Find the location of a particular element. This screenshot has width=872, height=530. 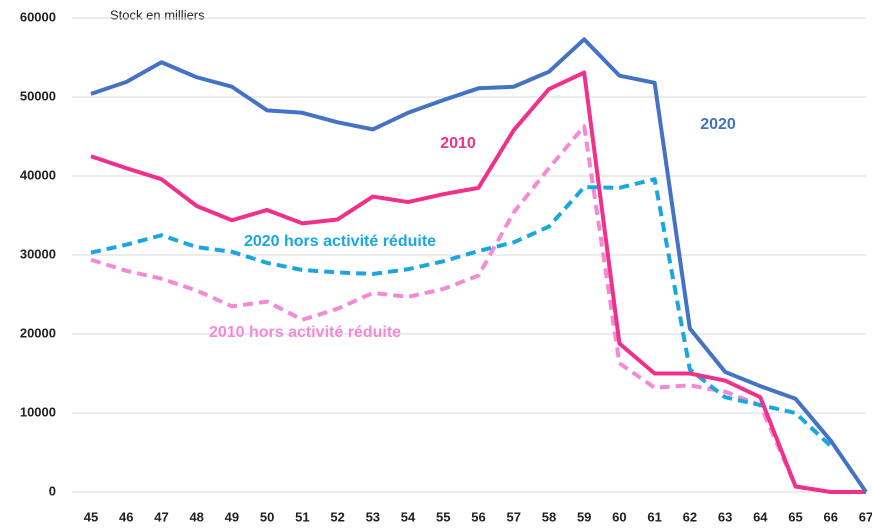

x-tick-label: 50 is located at coordinates (267, 516).